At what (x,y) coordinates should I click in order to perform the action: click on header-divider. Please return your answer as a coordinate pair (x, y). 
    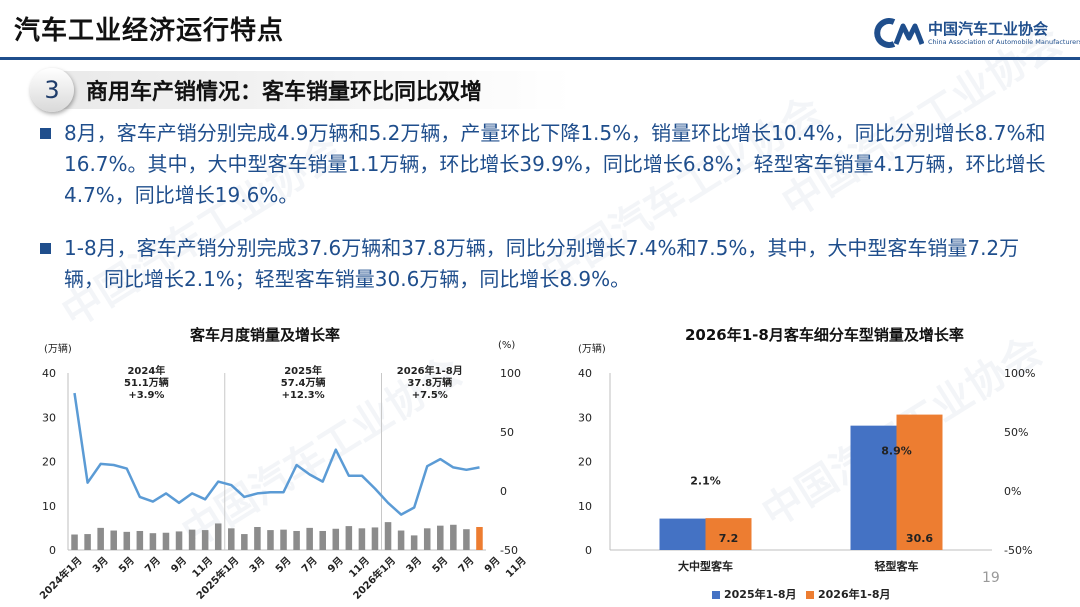
    Looking at the image, I should click on (540, 58).